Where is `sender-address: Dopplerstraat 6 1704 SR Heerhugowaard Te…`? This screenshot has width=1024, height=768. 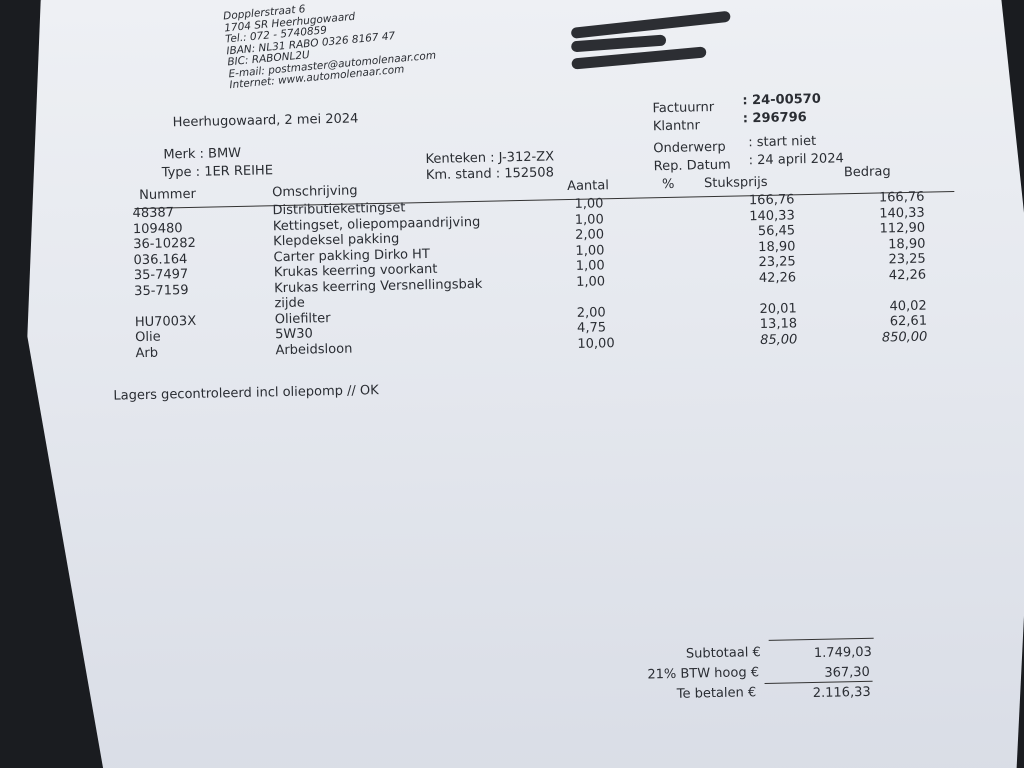
sender-address: Dopplerstraat 6 1704 SR Heerhugowaard Te… is located at coordinates (330, 46).